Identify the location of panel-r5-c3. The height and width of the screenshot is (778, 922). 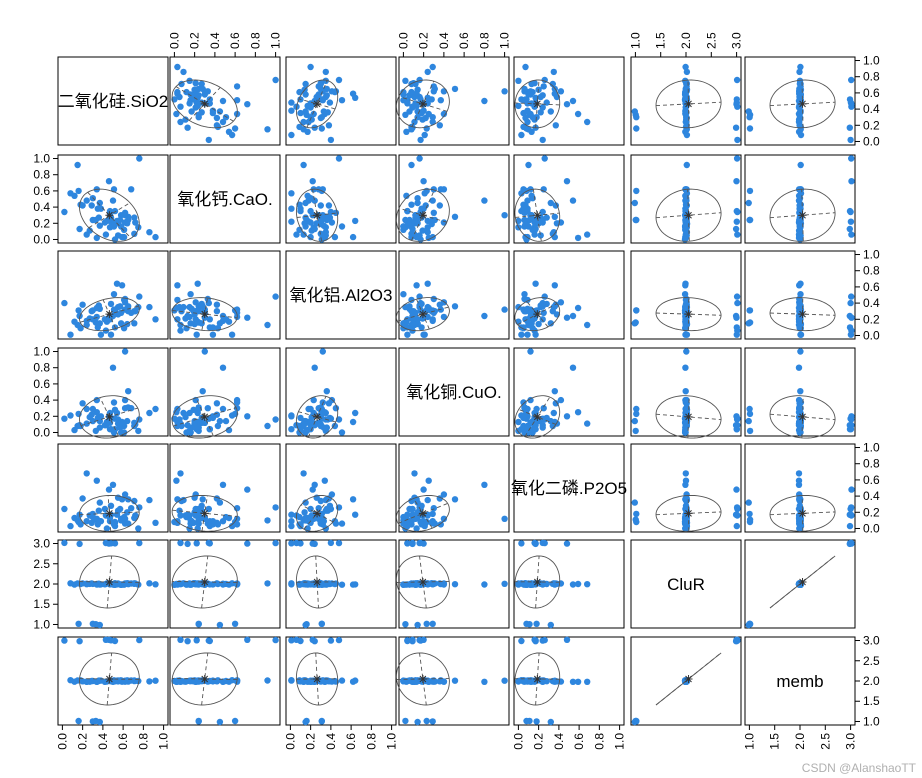
(452, 584).